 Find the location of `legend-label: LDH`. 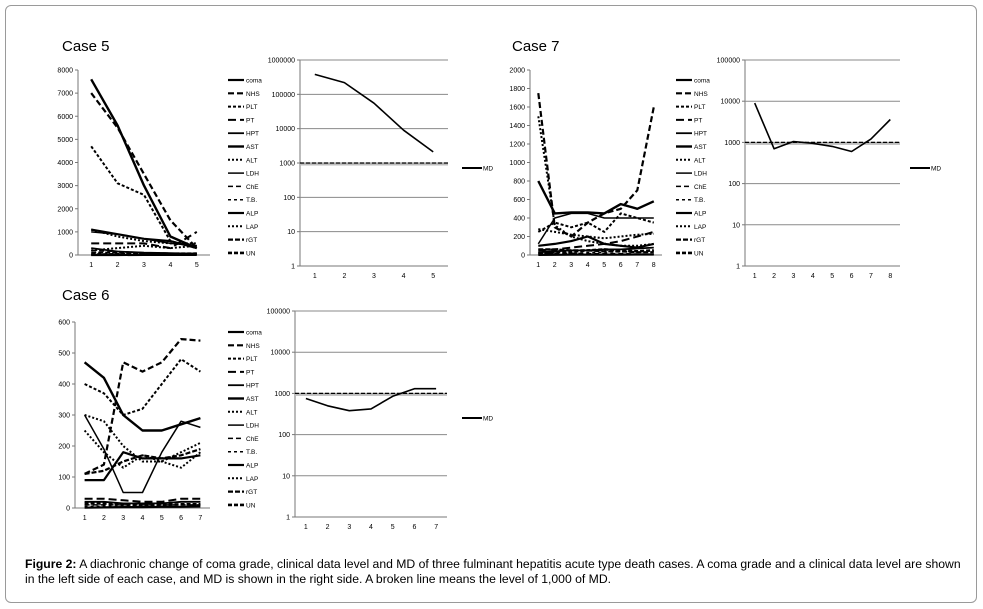

legend-label: LDH is located at coordinates (700, 174).